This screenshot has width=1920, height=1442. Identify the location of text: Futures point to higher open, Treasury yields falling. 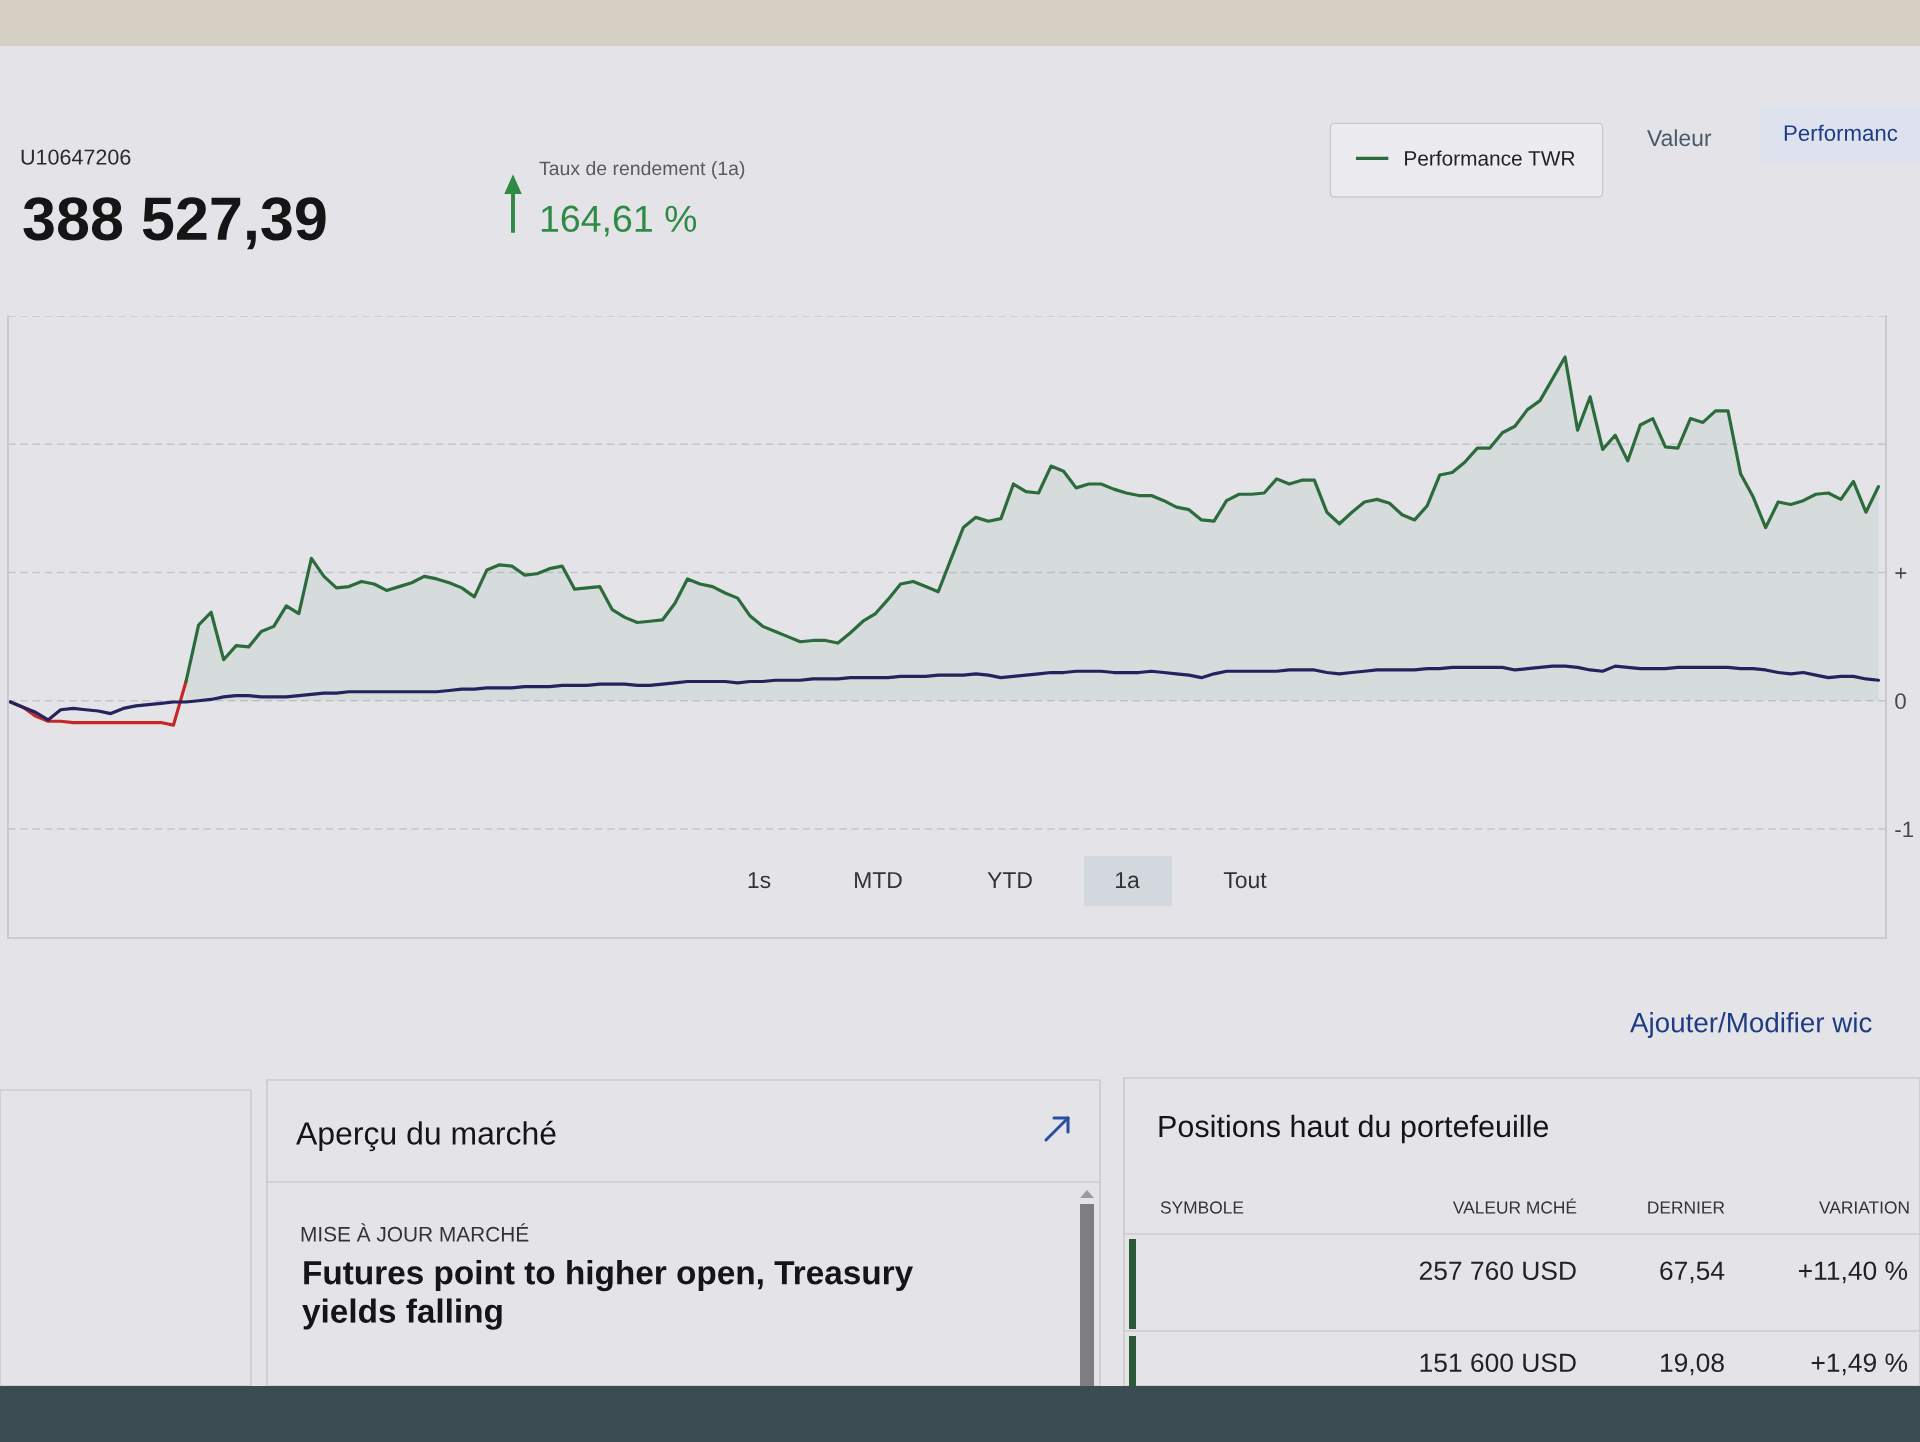
(607, 1295).